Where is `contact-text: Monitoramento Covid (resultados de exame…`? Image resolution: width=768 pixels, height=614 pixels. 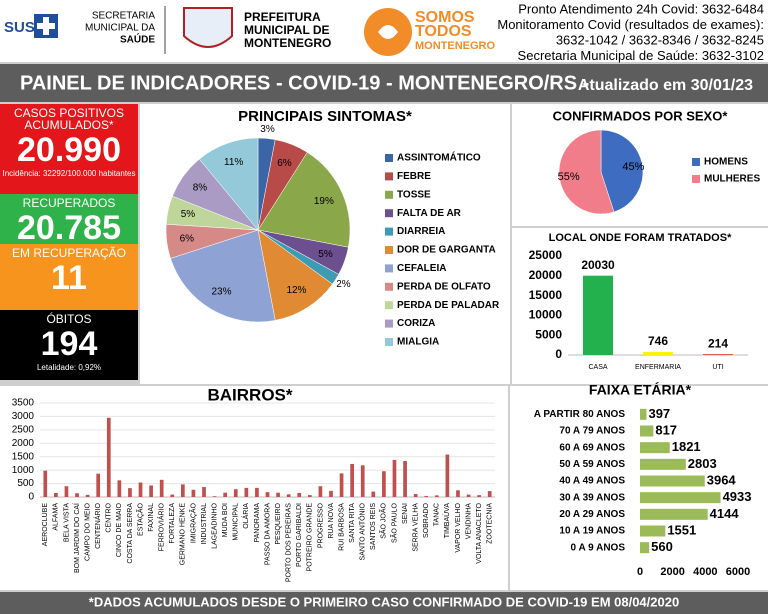
contact-text: Monitoramento Covid (resultados de exame… is located at coordinates (630, 24).